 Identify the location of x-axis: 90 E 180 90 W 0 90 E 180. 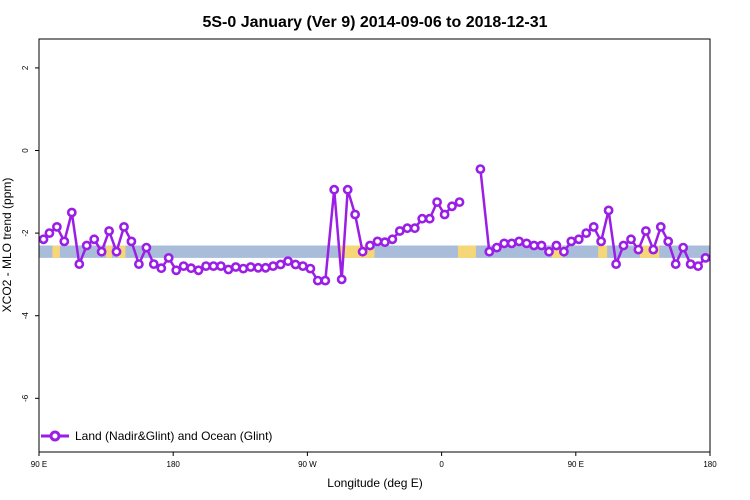
(374, 460).